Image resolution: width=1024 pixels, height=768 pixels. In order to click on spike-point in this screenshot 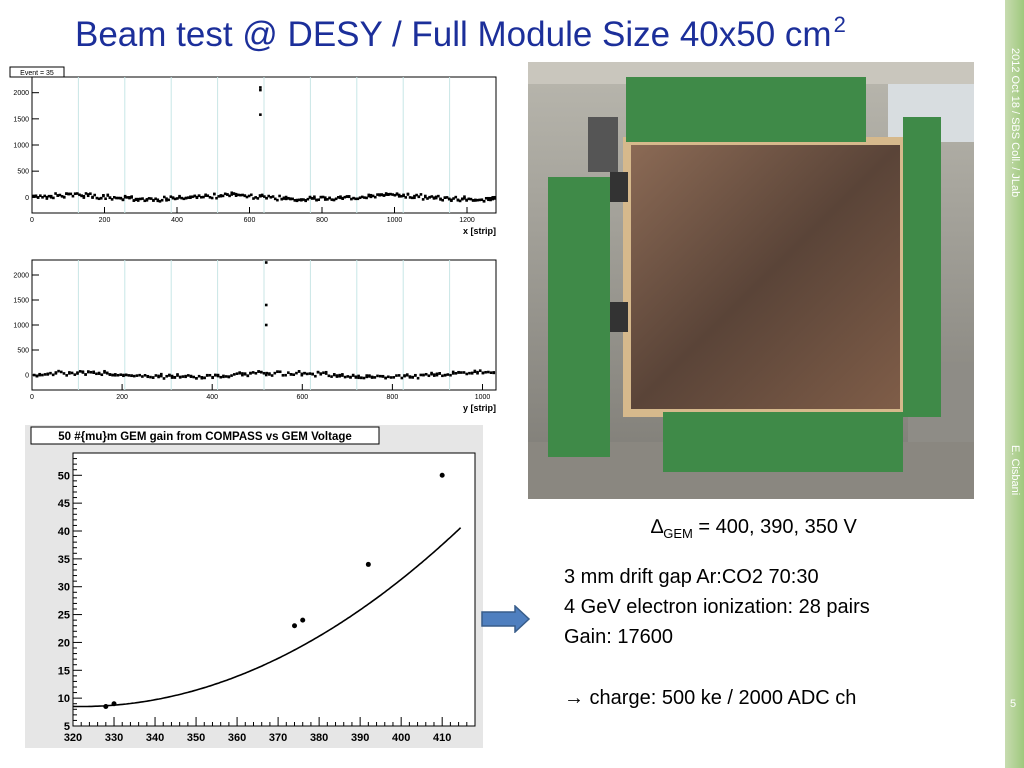, I will do `click(260, 87)`.